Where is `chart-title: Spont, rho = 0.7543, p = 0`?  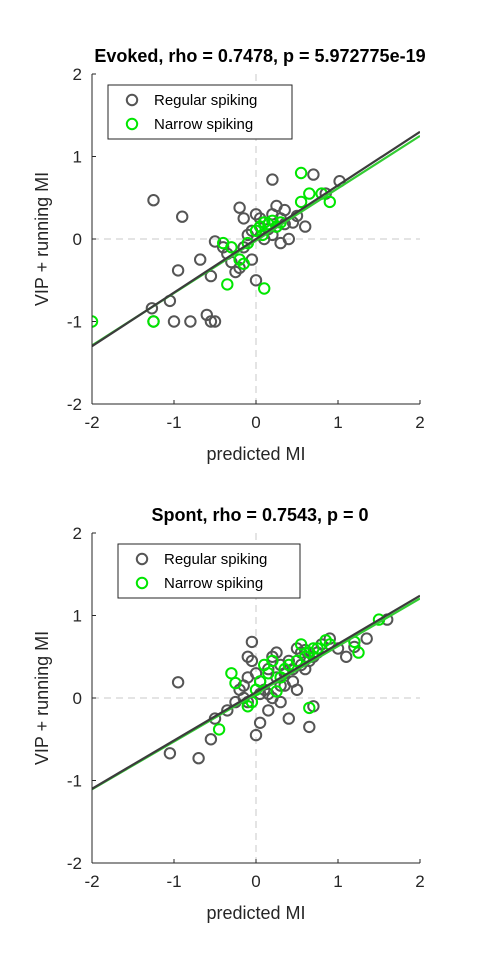
chart-title: Spont, rho = 0.7543, p = 0 is located at coordinates (259, 515).